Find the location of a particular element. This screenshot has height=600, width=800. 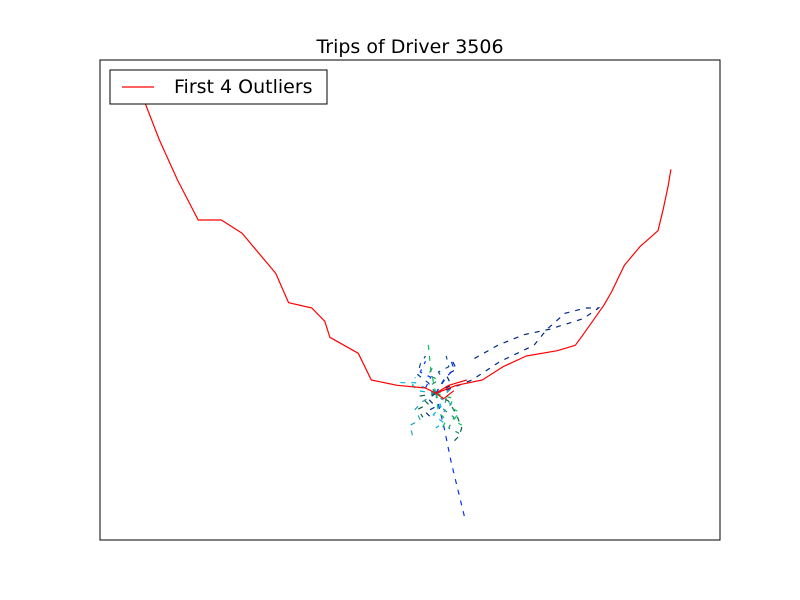

legend: First 4 Outliers is located at coordinates (218, 87).